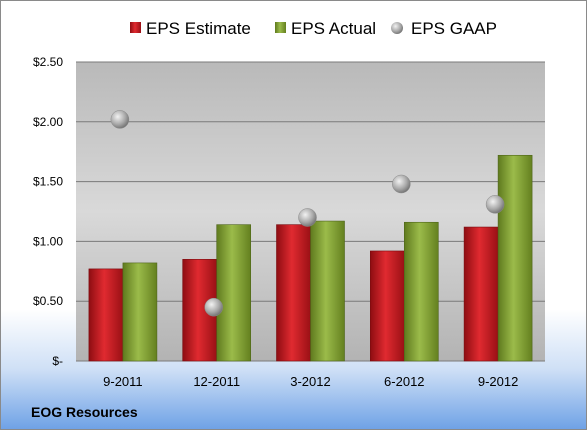  Describe the element at coordinates (57, 361) in the screenshot. I see `y-tick-label: $-` at that location.